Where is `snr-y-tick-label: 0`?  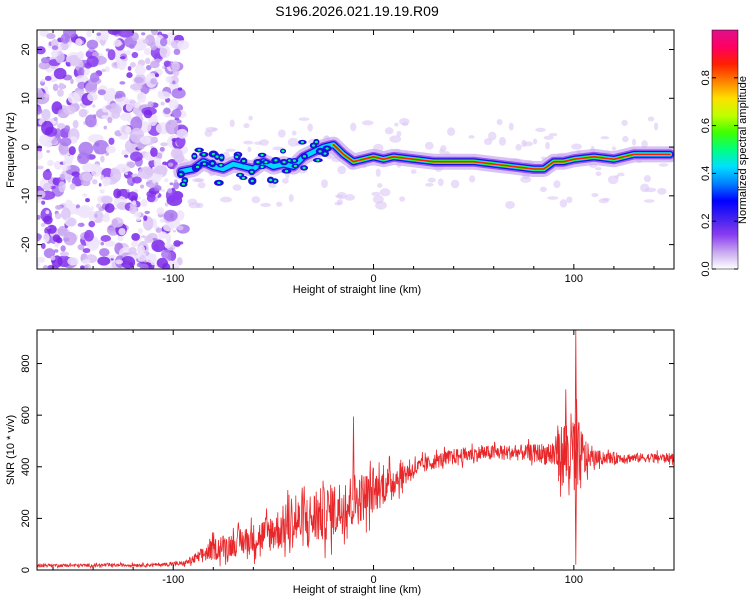
snr-y-tick-label: 0 is located at coordinates (26, 570).